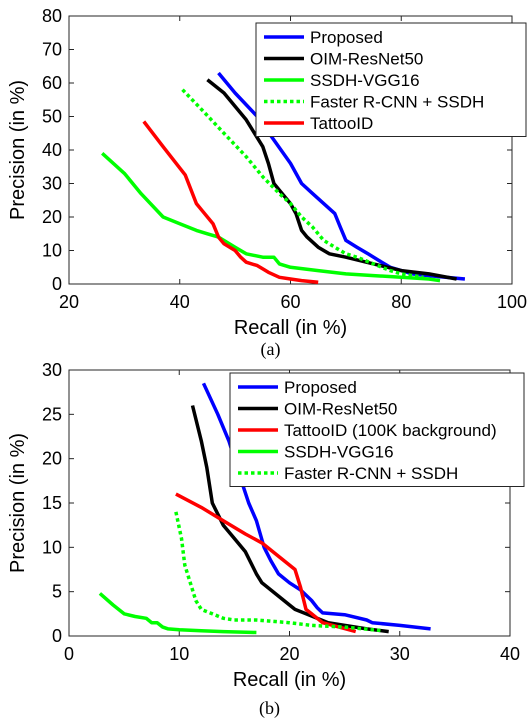 The height and width of the screenshot is (719, 527). What do you see at coordinates (52, 117) in the screenshot?
I see `y-tick-label: 50` at bounding box center [52, 117].